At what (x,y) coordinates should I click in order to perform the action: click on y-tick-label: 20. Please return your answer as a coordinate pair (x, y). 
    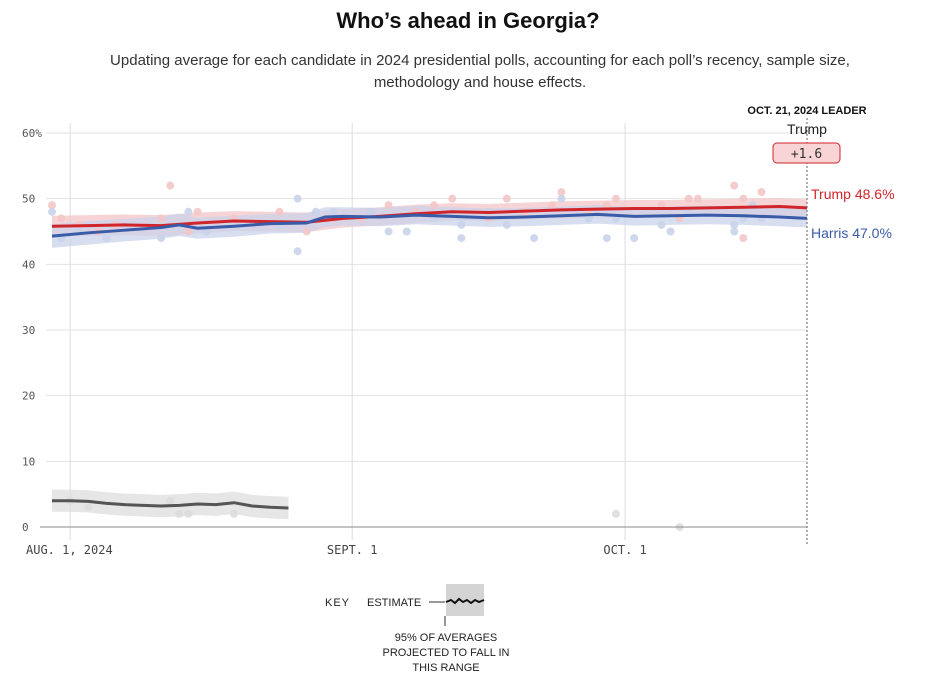
    Looking at the image, I should click on (28, 396).